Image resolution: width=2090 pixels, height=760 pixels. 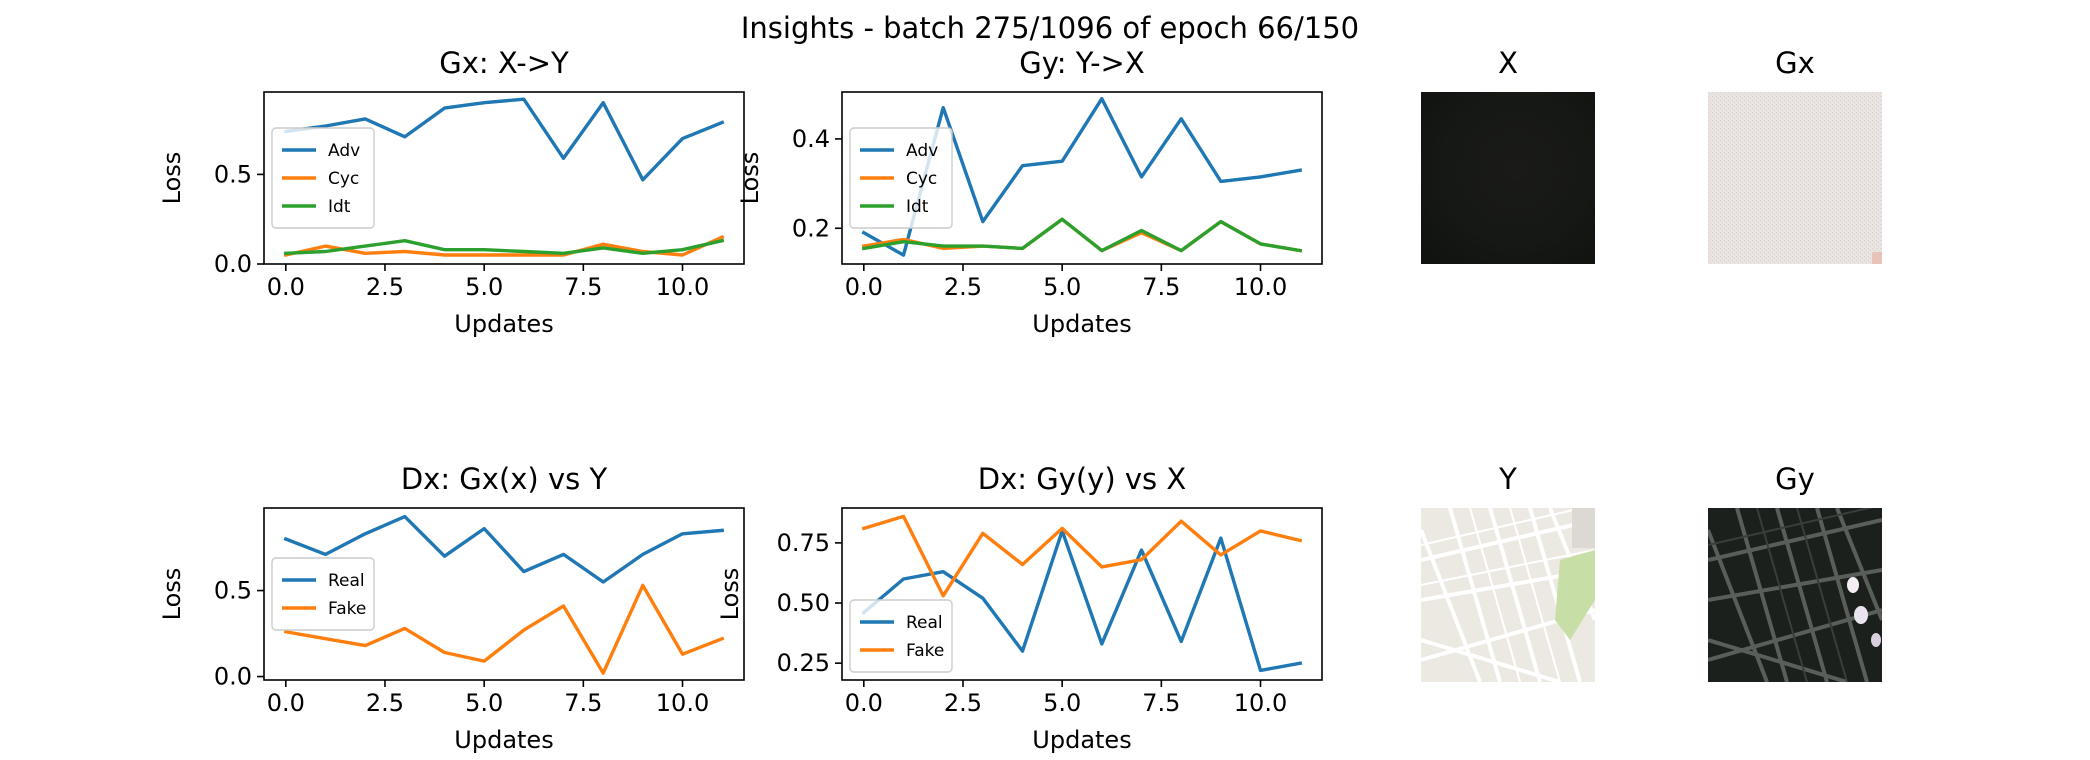 I want to click on image-panel-gy: Gy, so click(x=1795, y=572).